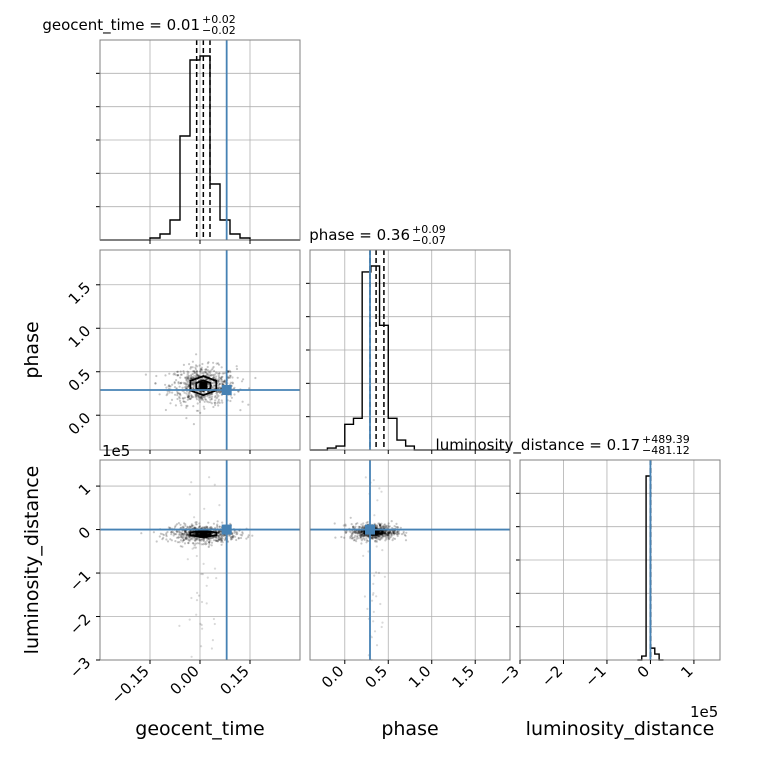  What do you see at coordinates (184, 680) in the screenshot?
I see `x-tick-label: 0.00` at bounding box center [184, 680].